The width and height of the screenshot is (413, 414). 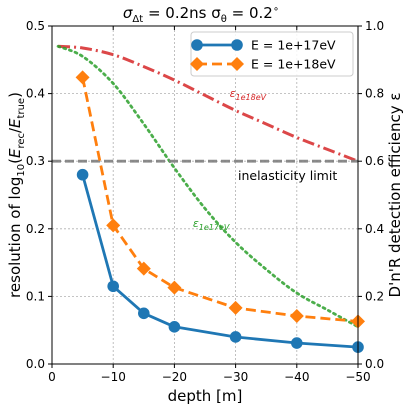 What do you see at coordinates (35, 94) in the screenshot?
I see `y-tick-label: 0.4` at bounding box center [35, 94].